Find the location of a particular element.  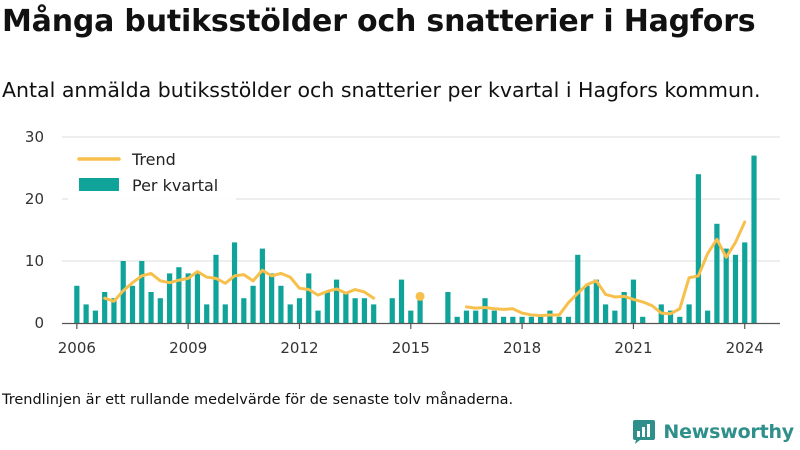

x-tick-label: 2009 is located at coordinates (188, 348).